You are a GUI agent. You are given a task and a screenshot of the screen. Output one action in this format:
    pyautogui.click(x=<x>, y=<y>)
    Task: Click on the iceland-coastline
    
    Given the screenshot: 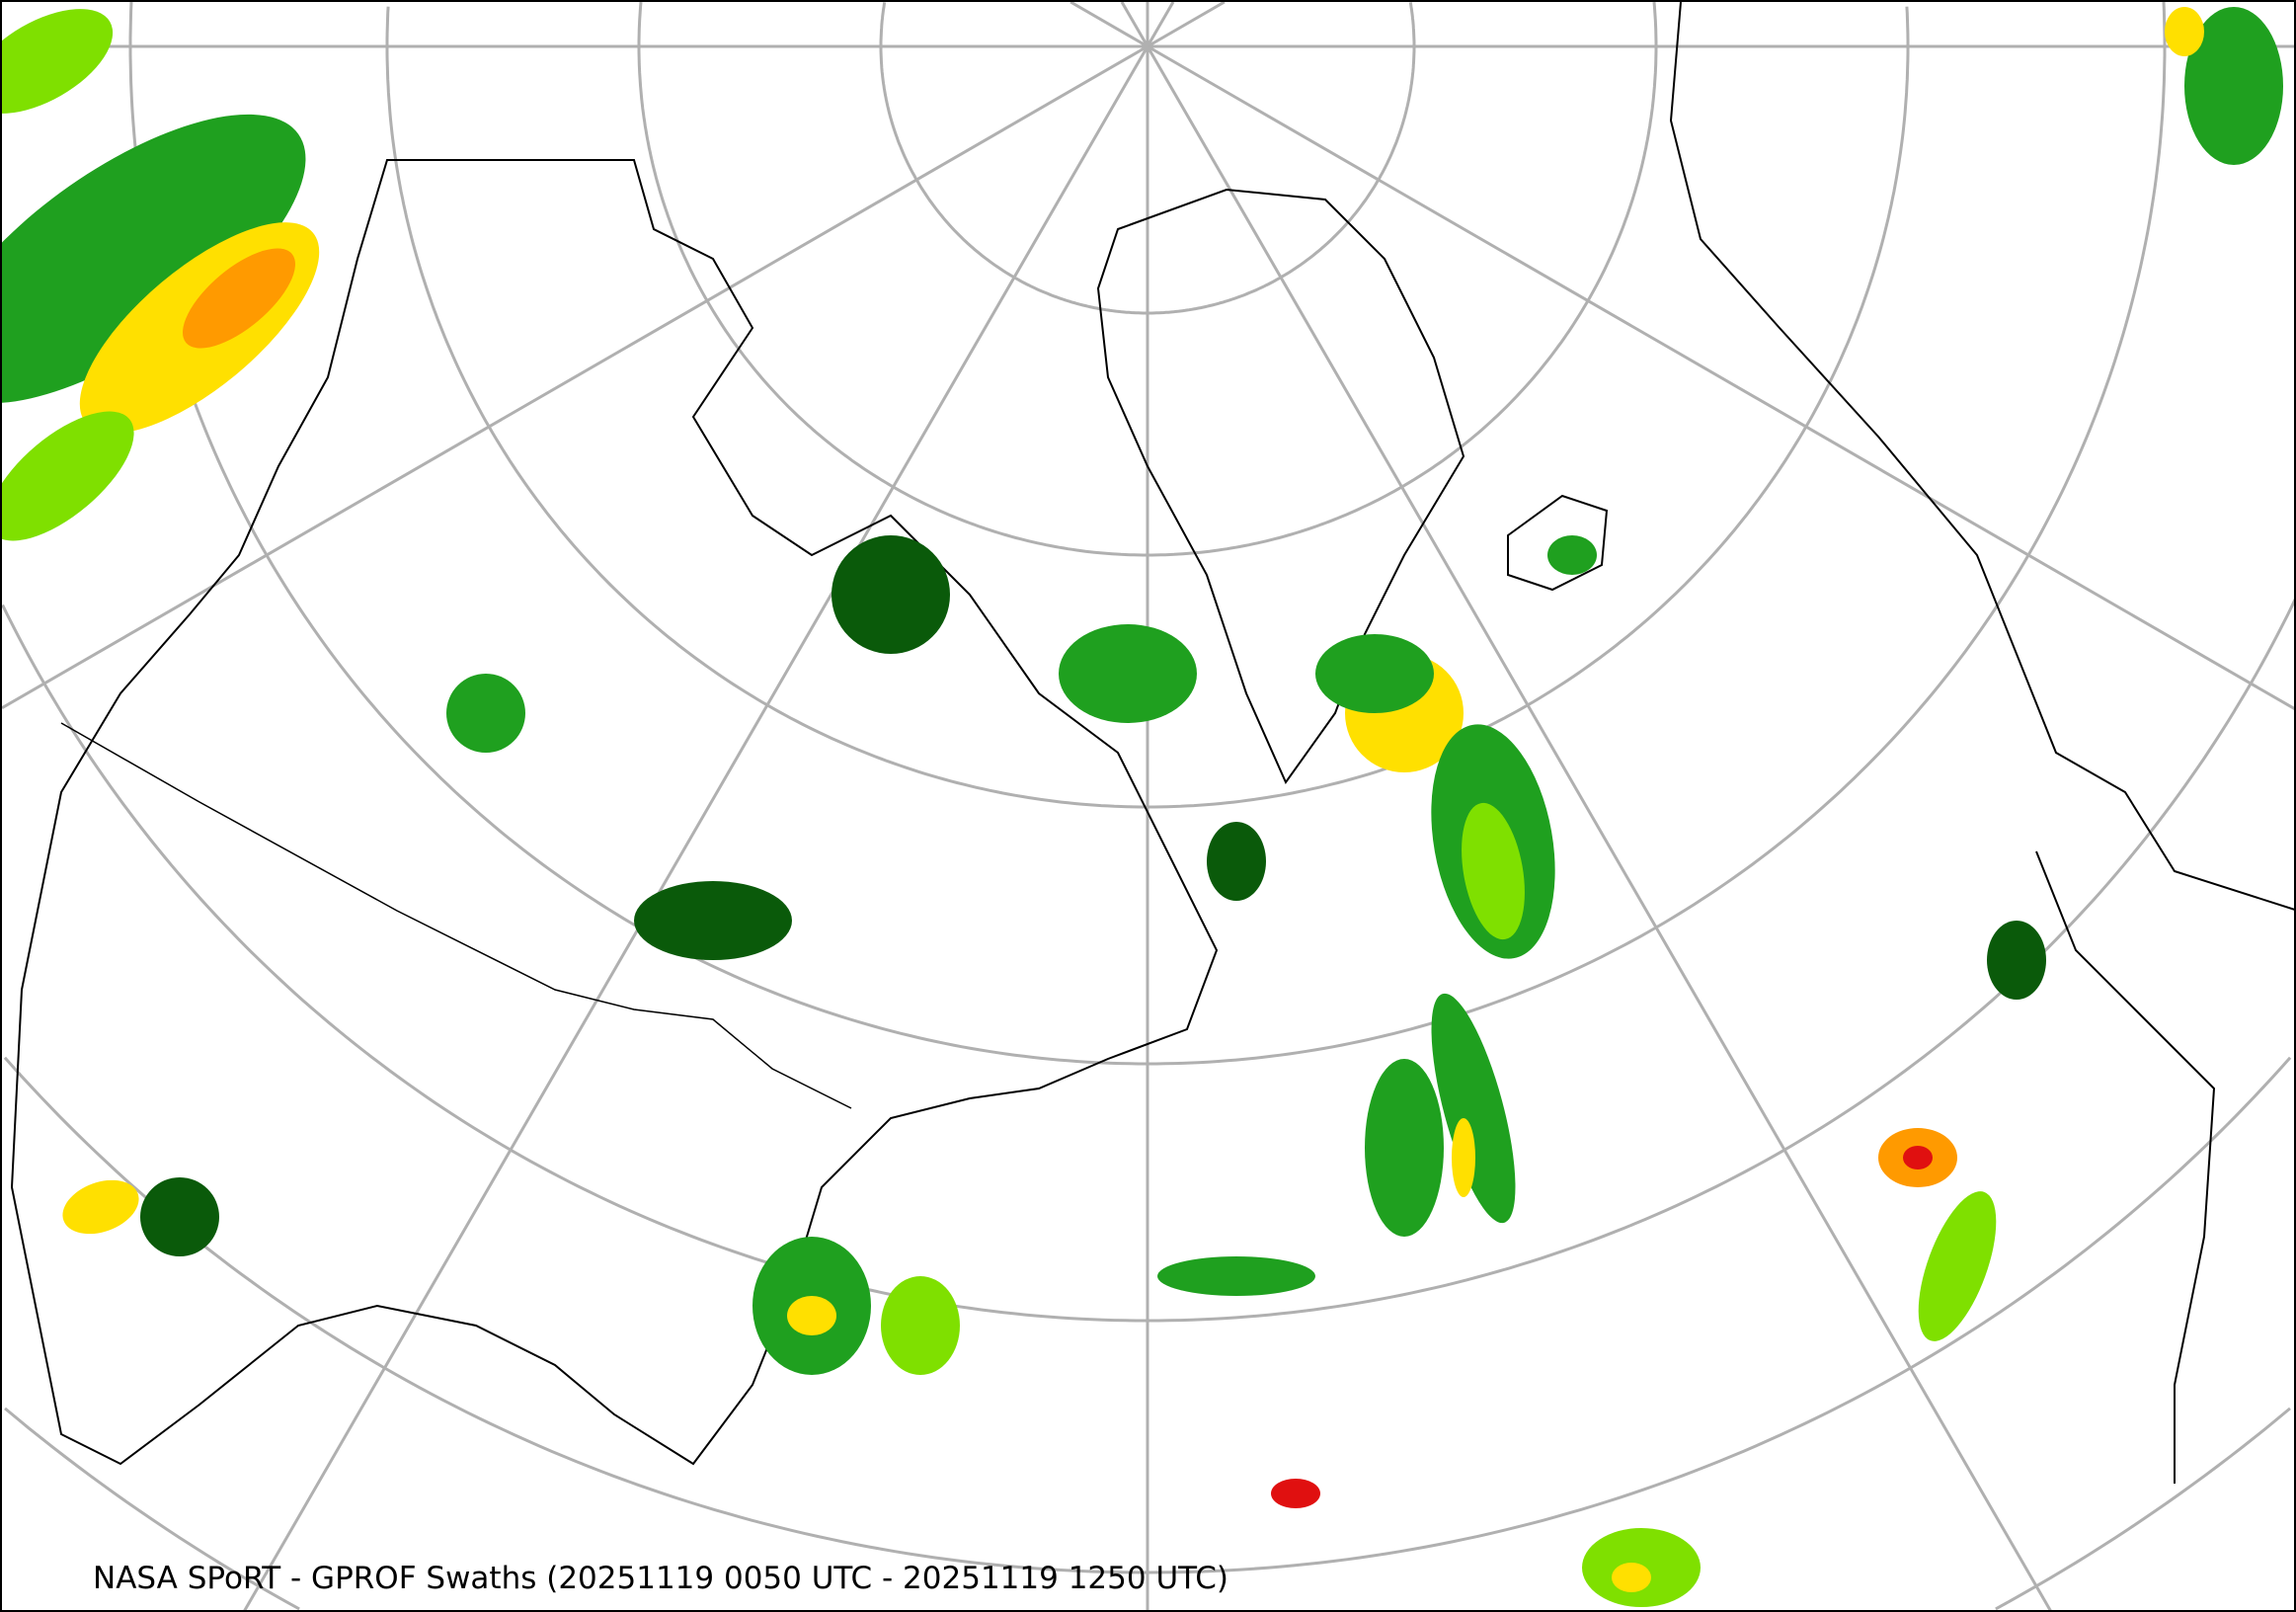 What is the action you would take?
    pyautogui.click(x=1558, y=543)
    